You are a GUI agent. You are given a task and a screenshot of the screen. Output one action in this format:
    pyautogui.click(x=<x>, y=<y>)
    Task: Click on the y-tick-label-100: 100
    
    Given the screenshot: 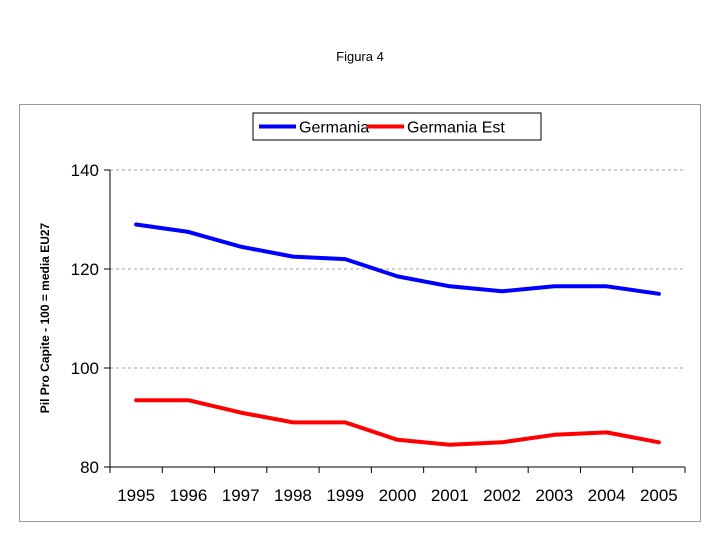 What is the action you would take?
    pyautogui.click(x=85, y=368)
    